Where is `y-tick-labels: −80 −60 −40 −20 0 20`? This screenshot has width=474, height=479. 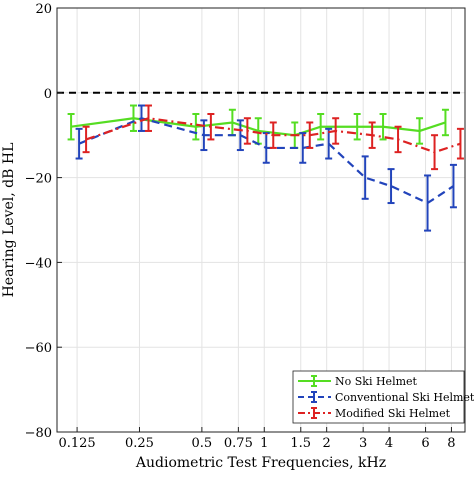 y-tick-labels: −80 −60 −40 −20 0 20 is located at coordinates (43, 221).